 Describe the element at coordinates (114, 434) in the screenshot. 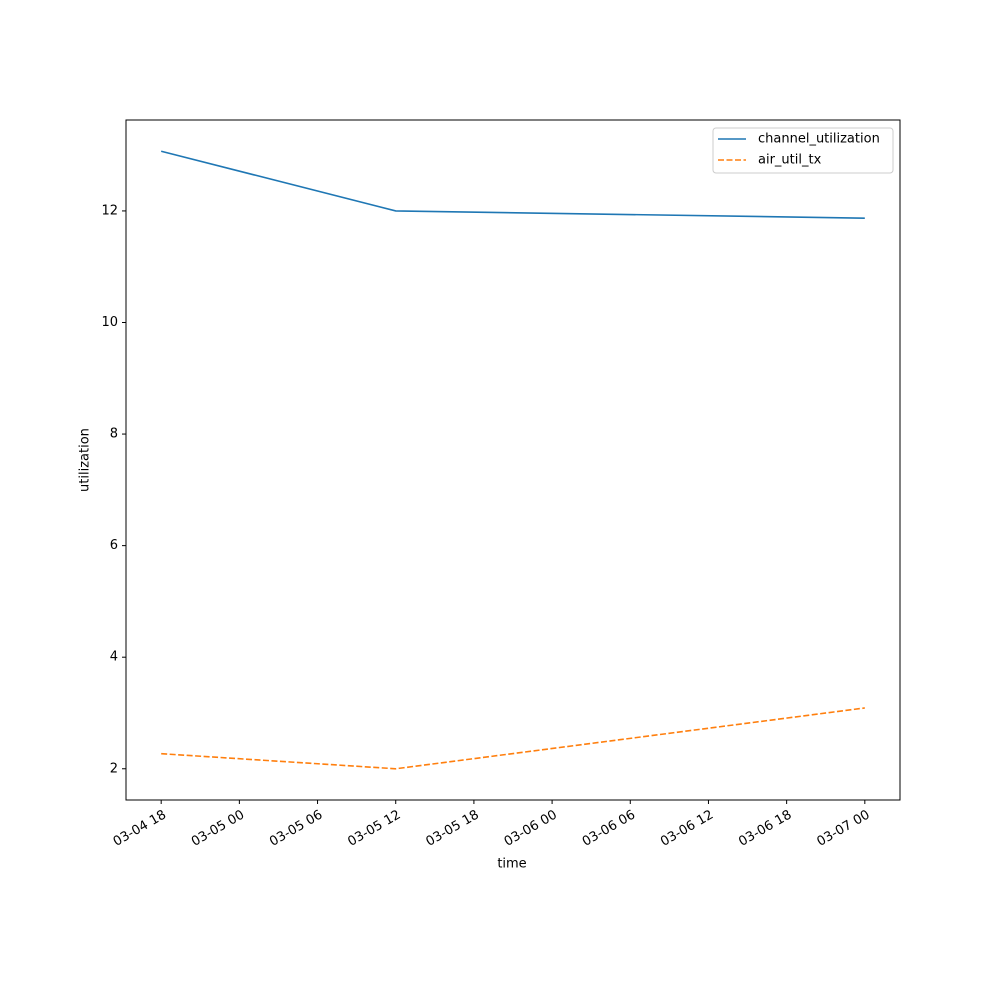

I see `y-tick-label: 8` at that location.